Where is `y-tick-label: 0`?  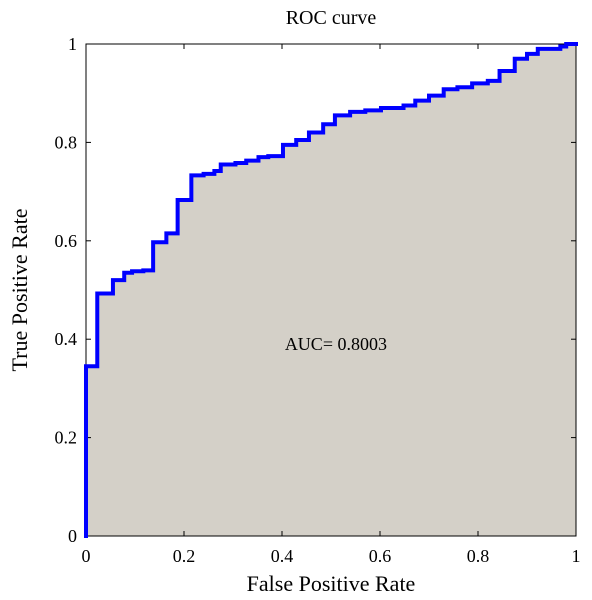
y-tick-label: 0 is located at coordinates (72, 536).